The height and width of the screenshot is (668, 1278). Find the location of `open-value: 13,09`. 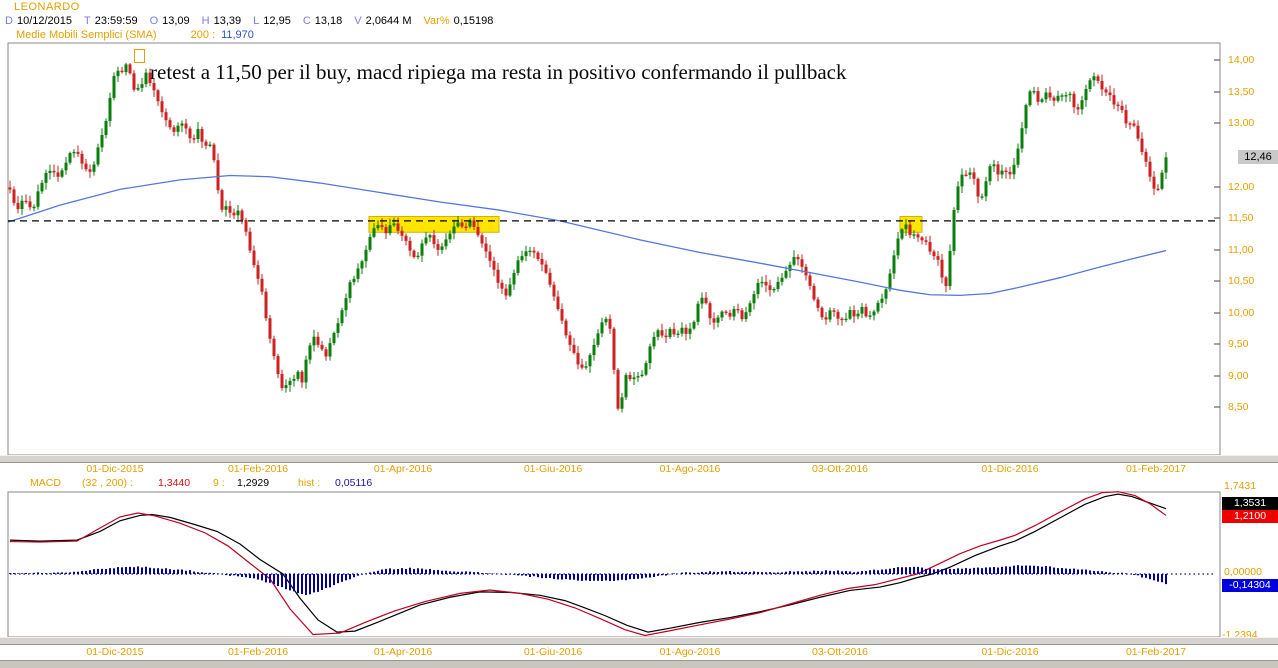

open-value: 13,09 is located at coordinates (176, 21).